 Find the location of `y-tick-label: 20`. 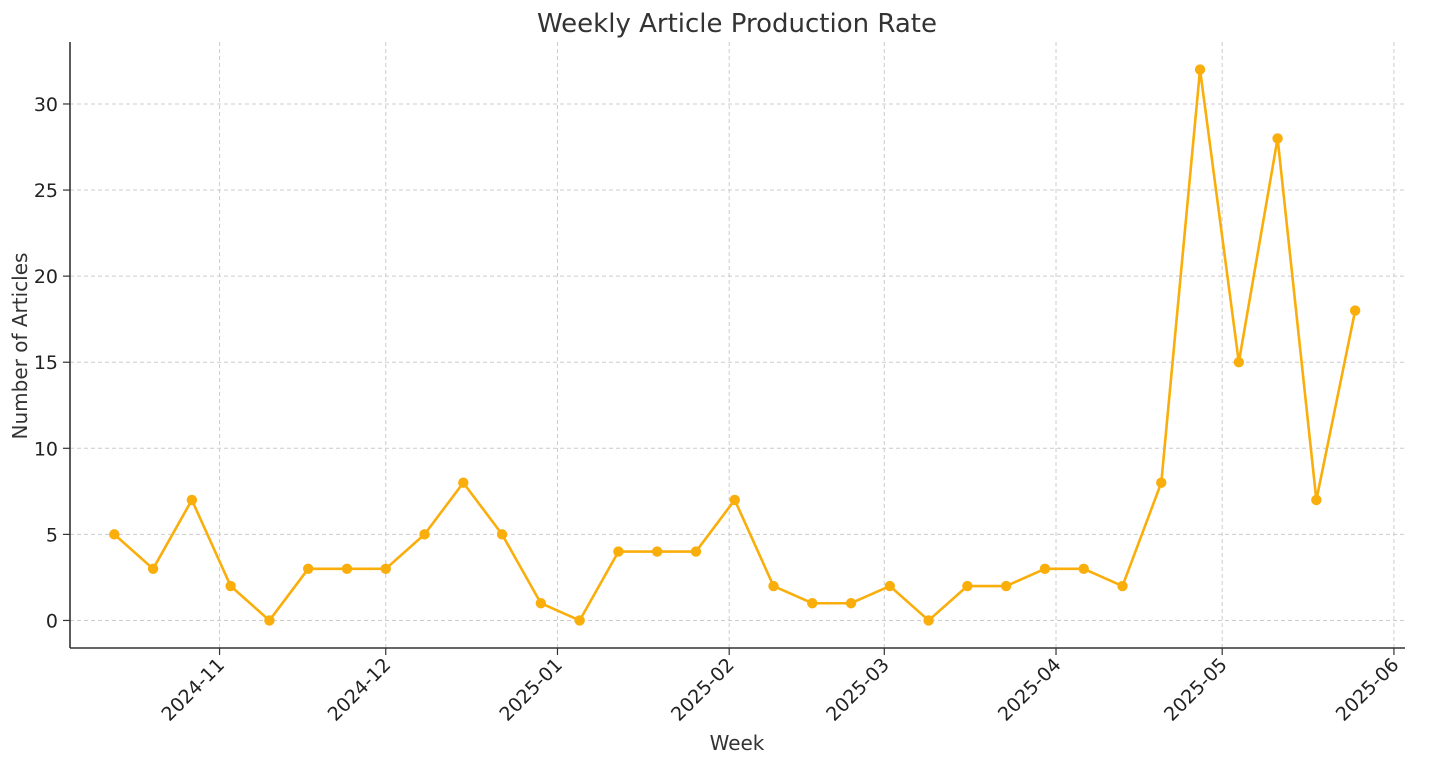

y-tick-label: 20 is located at coordinates (46, 277).